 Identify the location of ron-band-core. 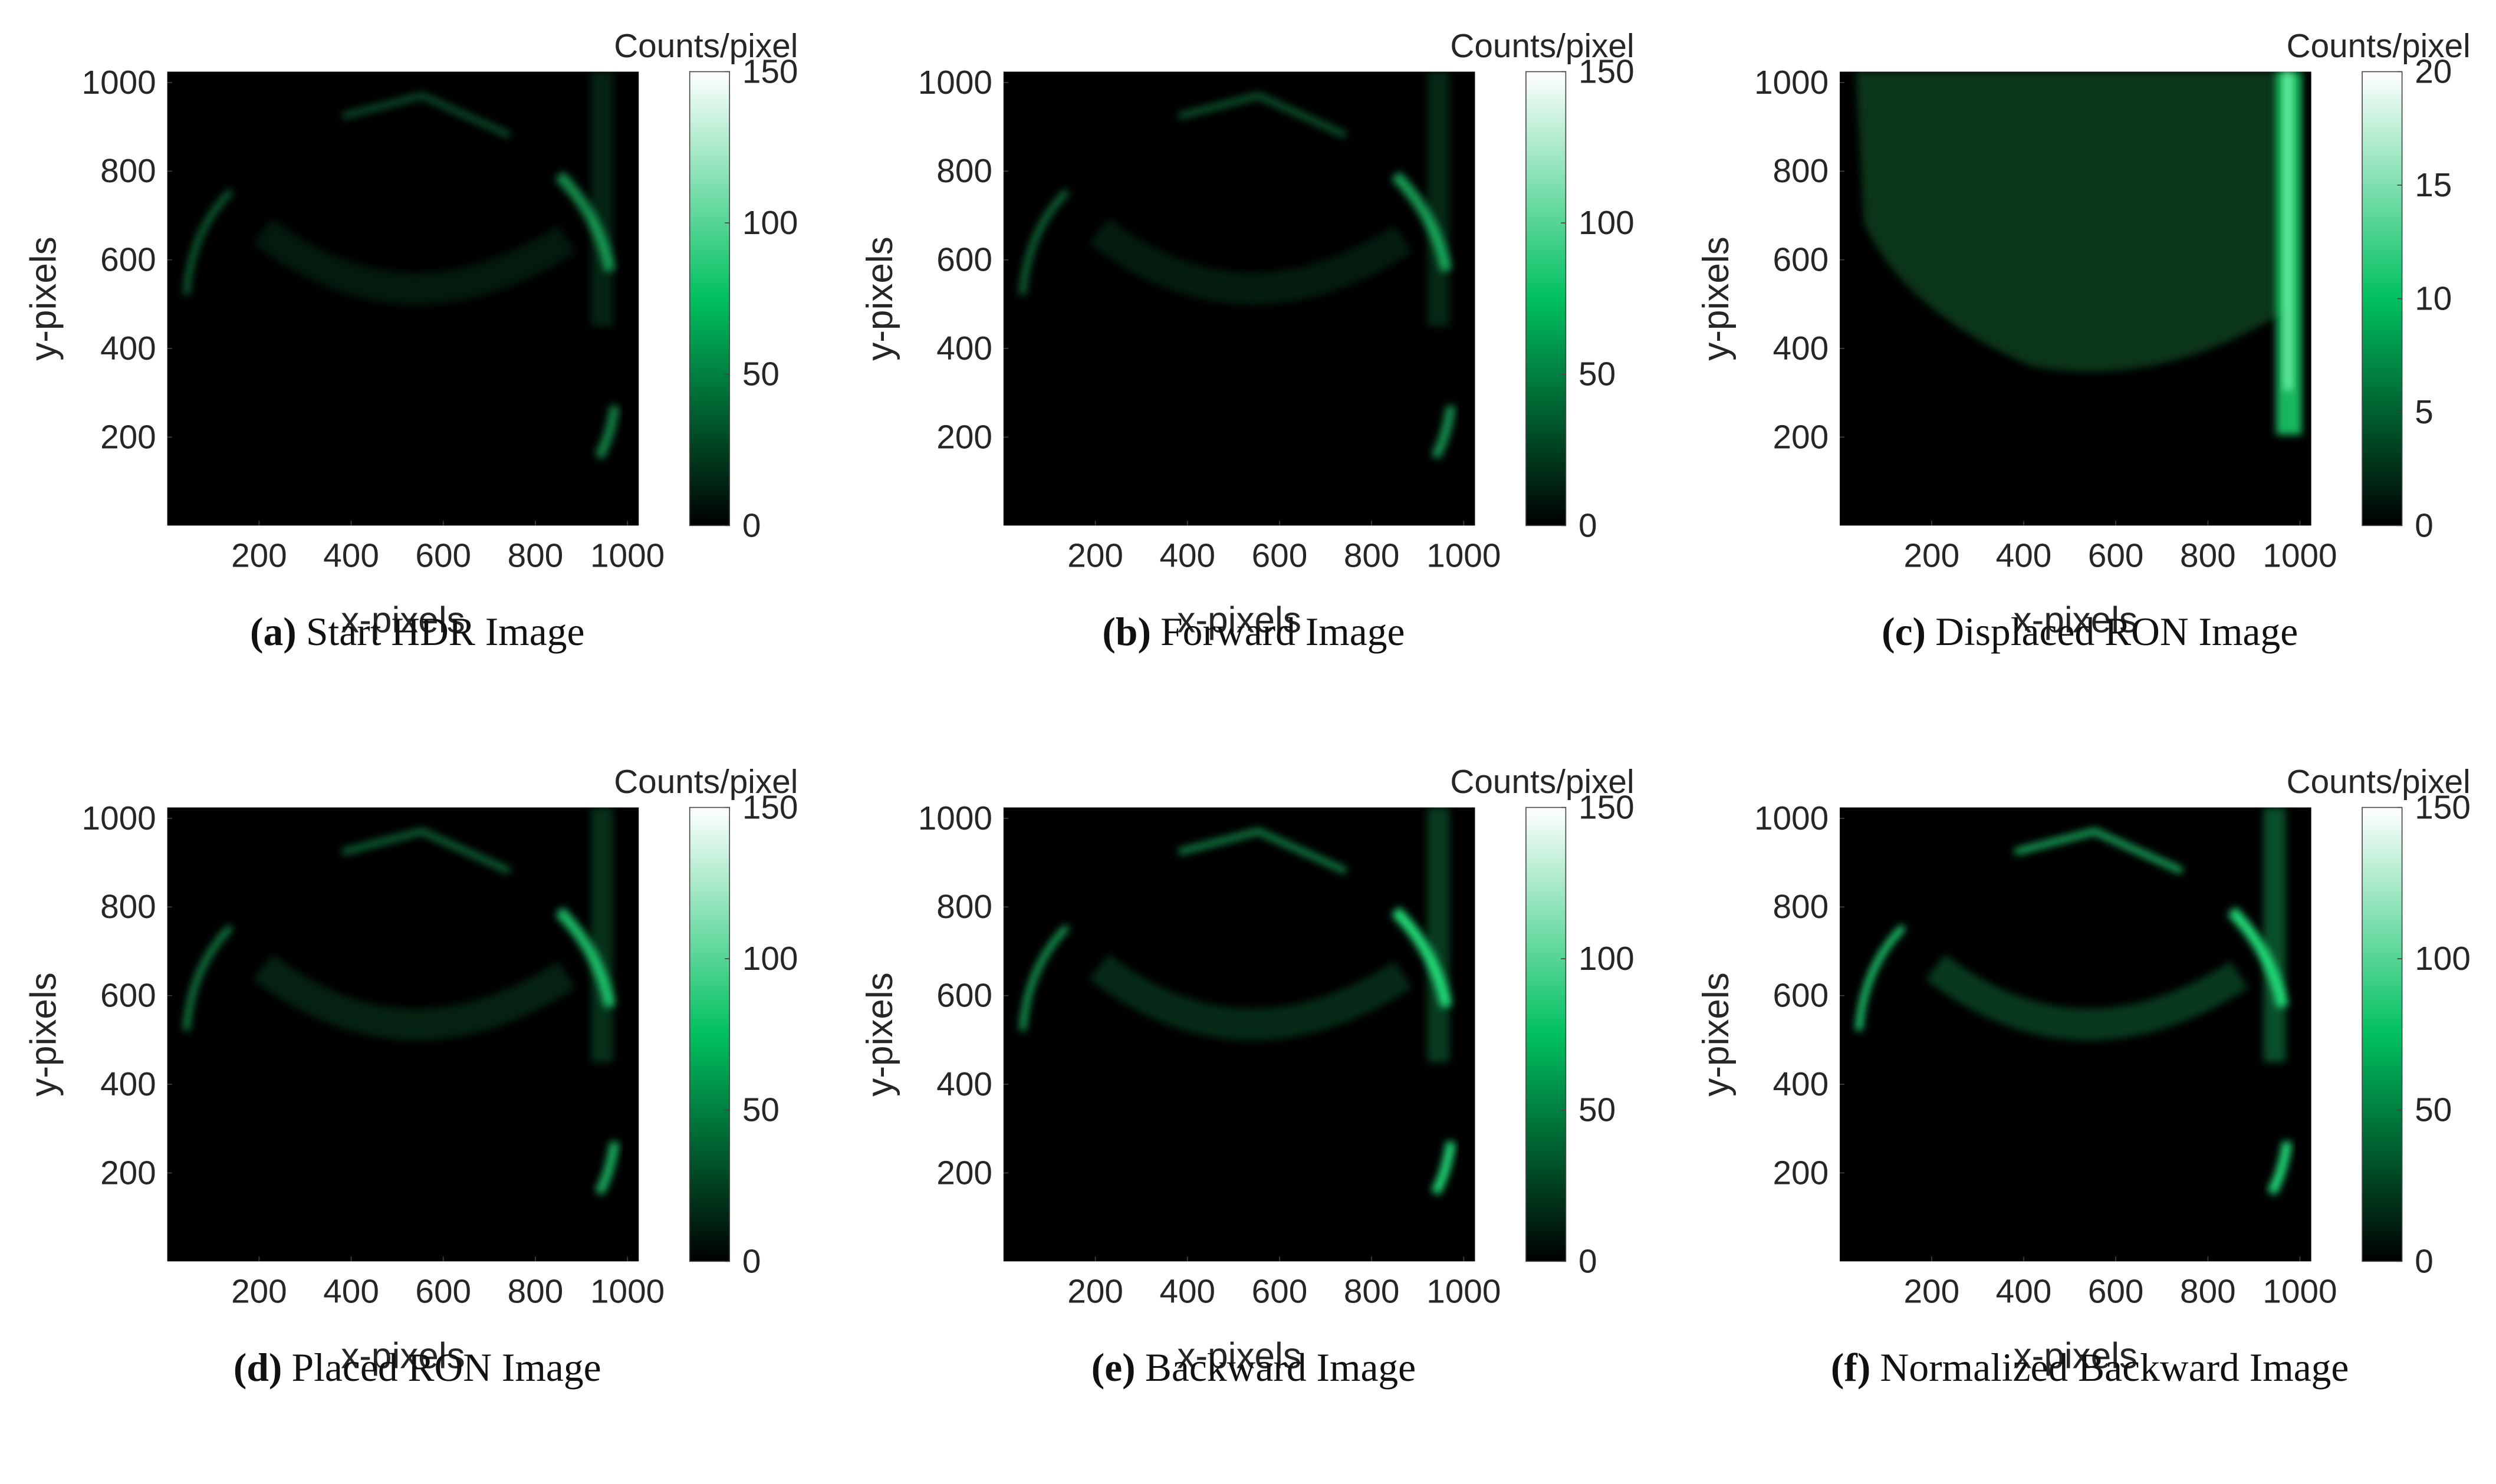
(2288, 230).